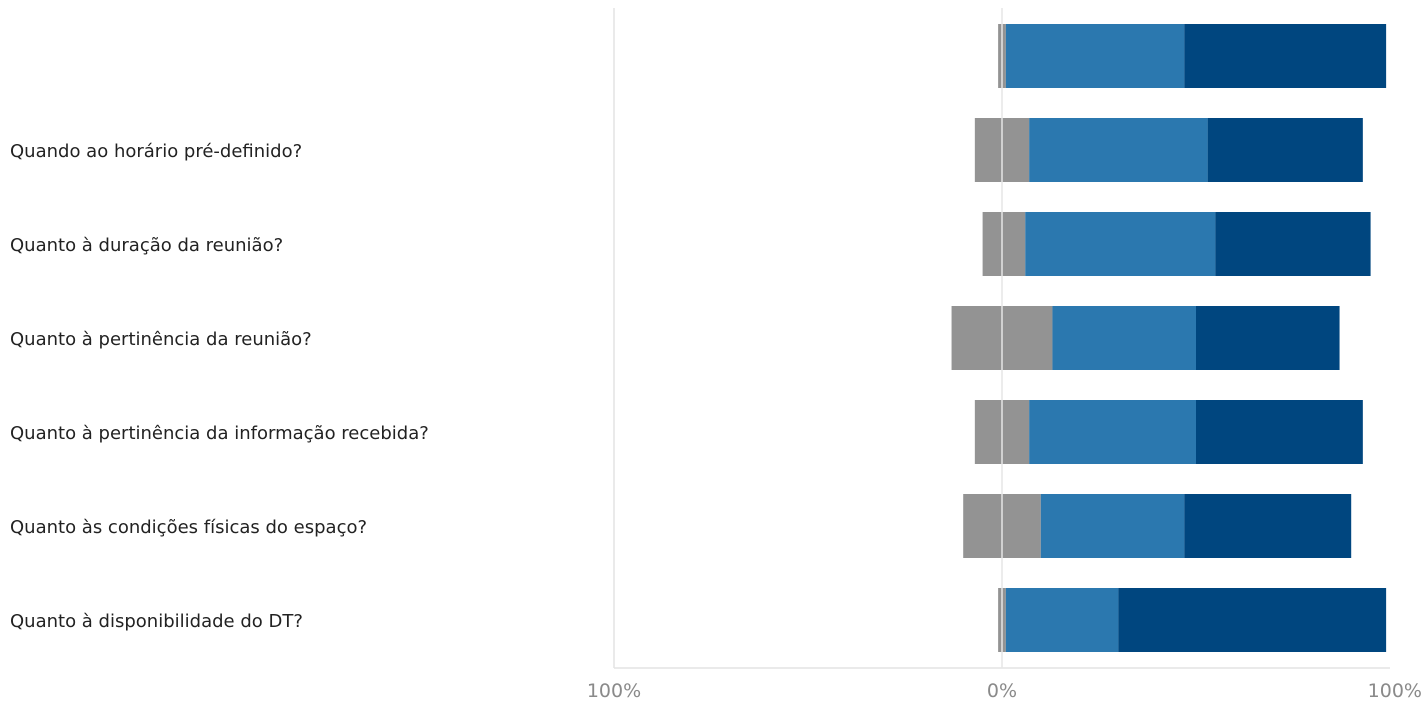 The image size is (1426, 701). I want to click on x-tick-label: 0%, so click(1002, 690).